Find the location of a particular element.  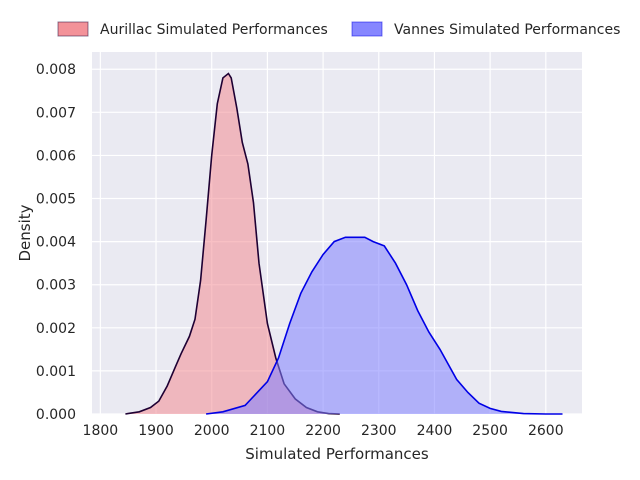

x-tick-label: 2200 is located at coordinates (323, 431).